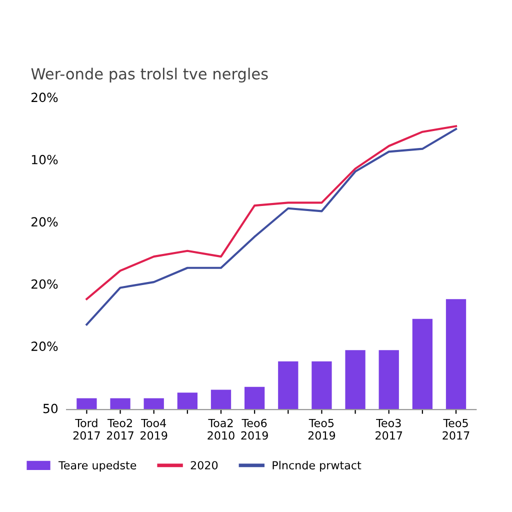 The height and width of the screenshot is (512, 512). I want to click on text: 10%, so click(45, 159).